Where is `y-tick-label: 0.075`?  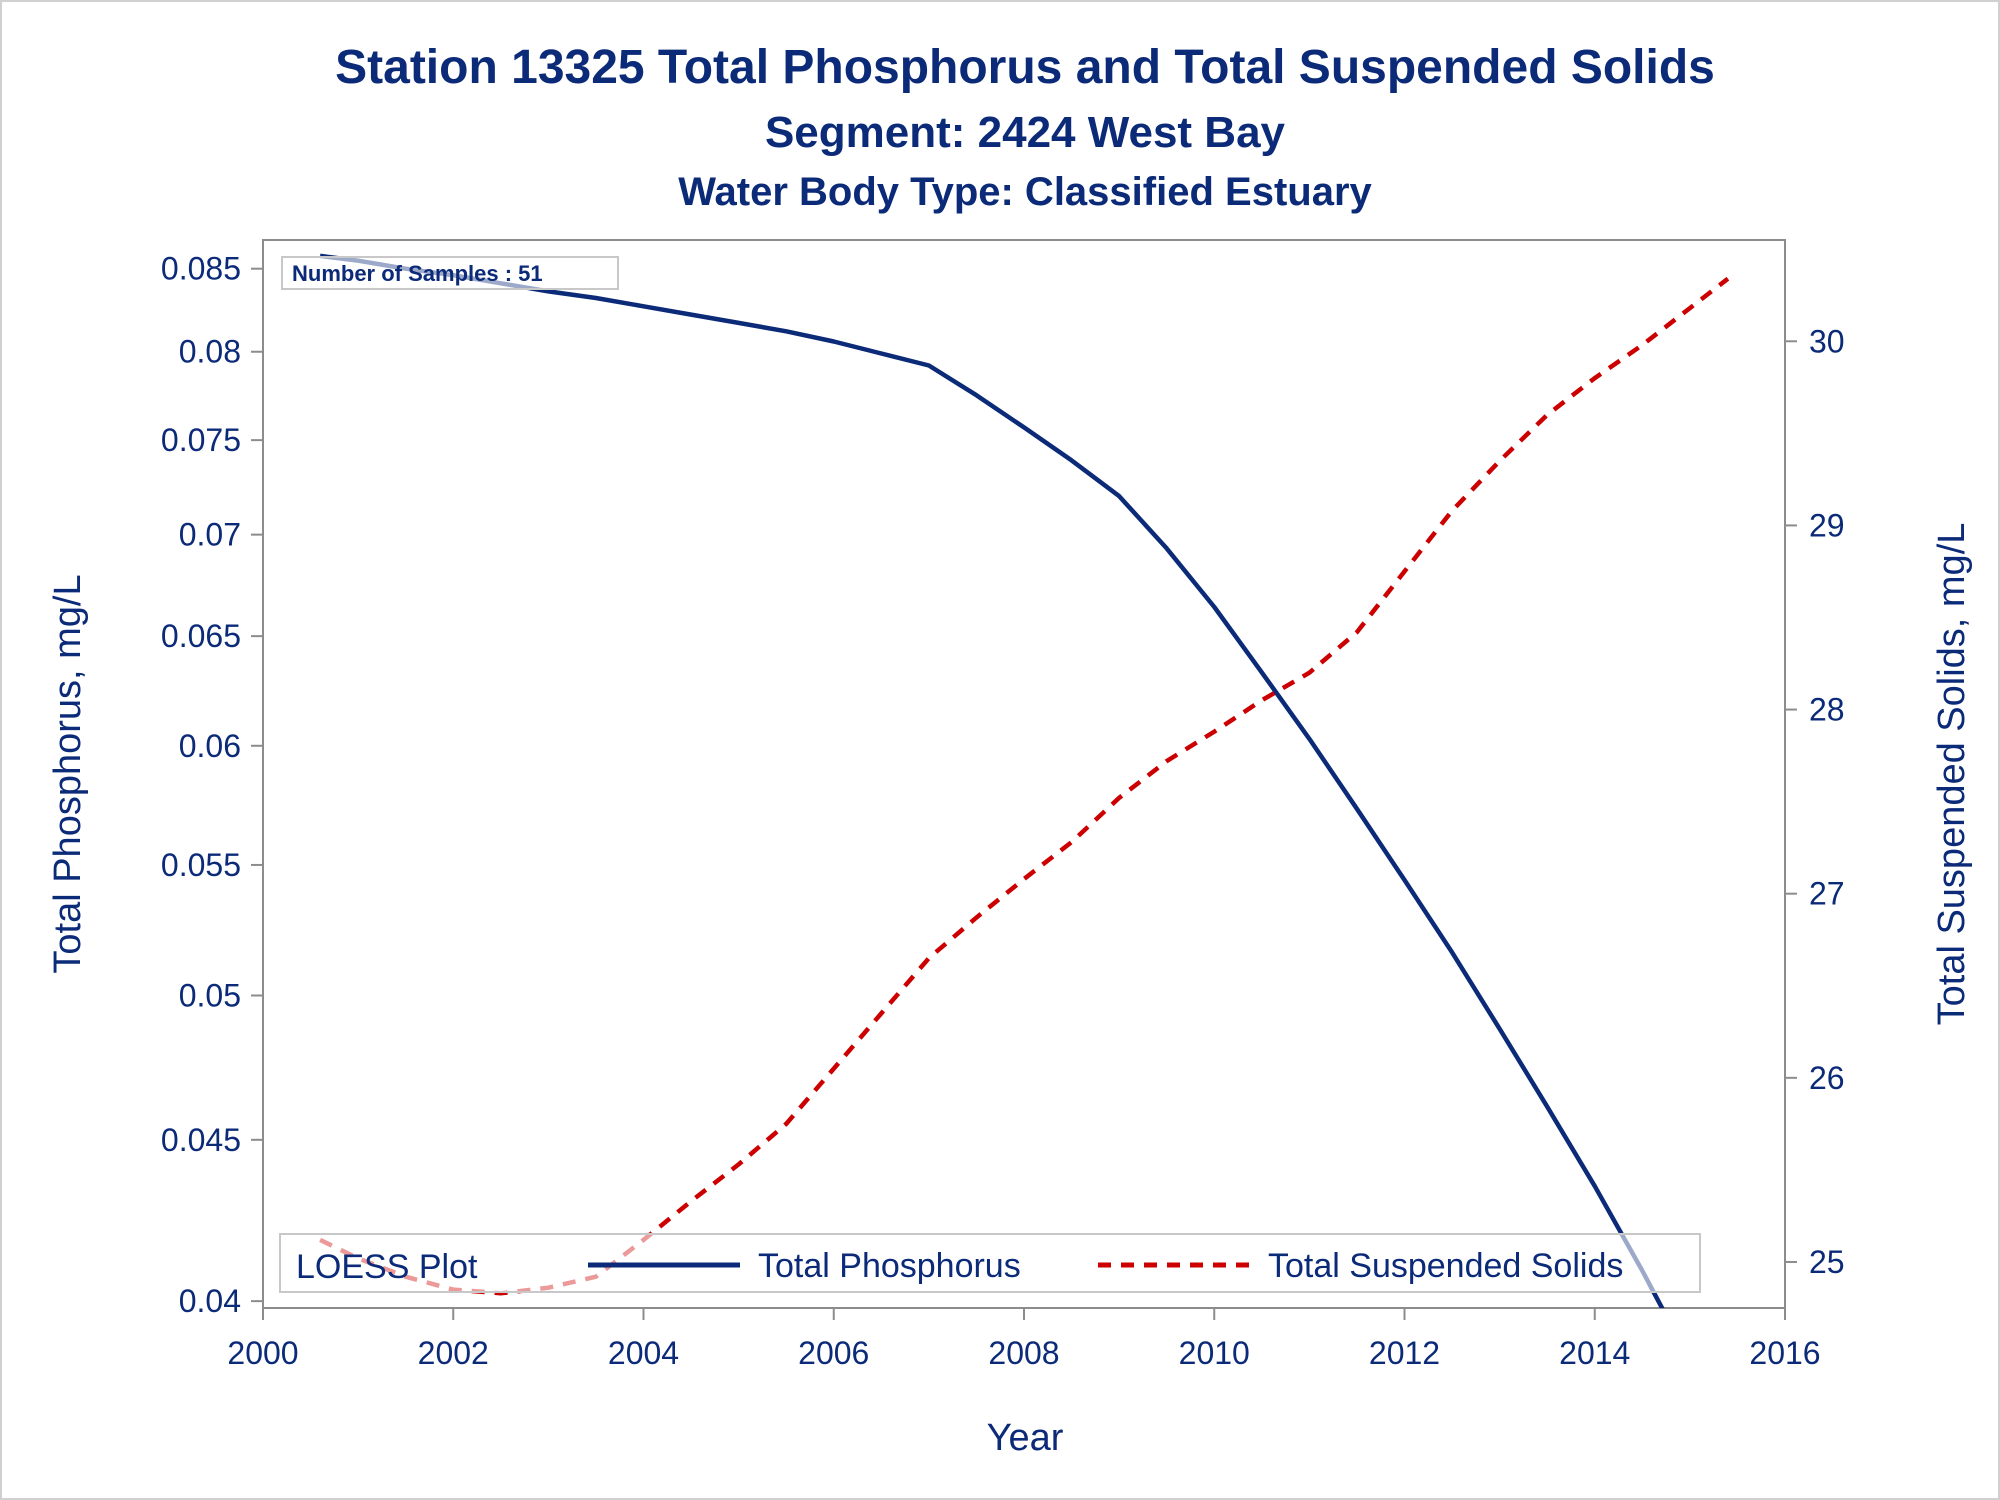
y-tick-label: 0.075 is located at coordinates (201, 440).